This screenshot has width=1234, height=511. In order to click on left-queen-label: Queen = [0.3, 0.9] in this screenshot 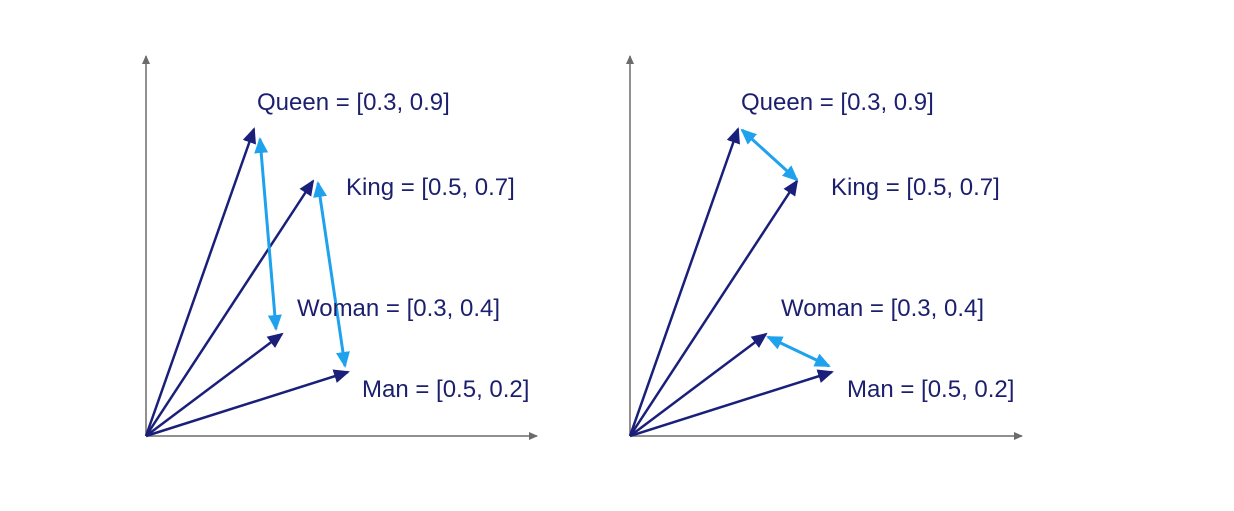, I will do `click(353, 102)`.